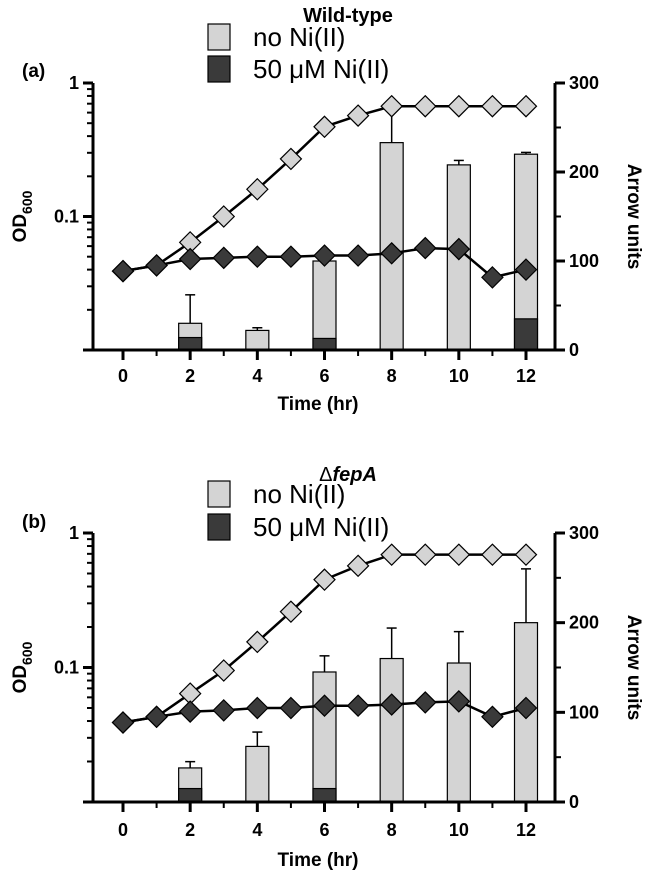 This screenshot has height=875, width=646. I want to click on x-tick-label: 6, so click(324, 830).